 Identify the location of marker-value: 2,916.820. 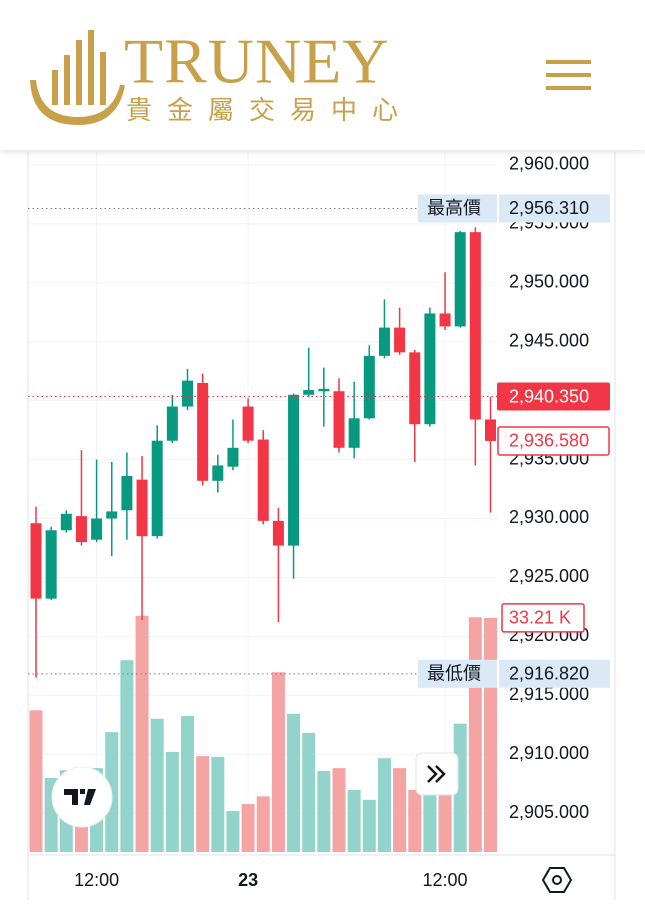
(549, 674).